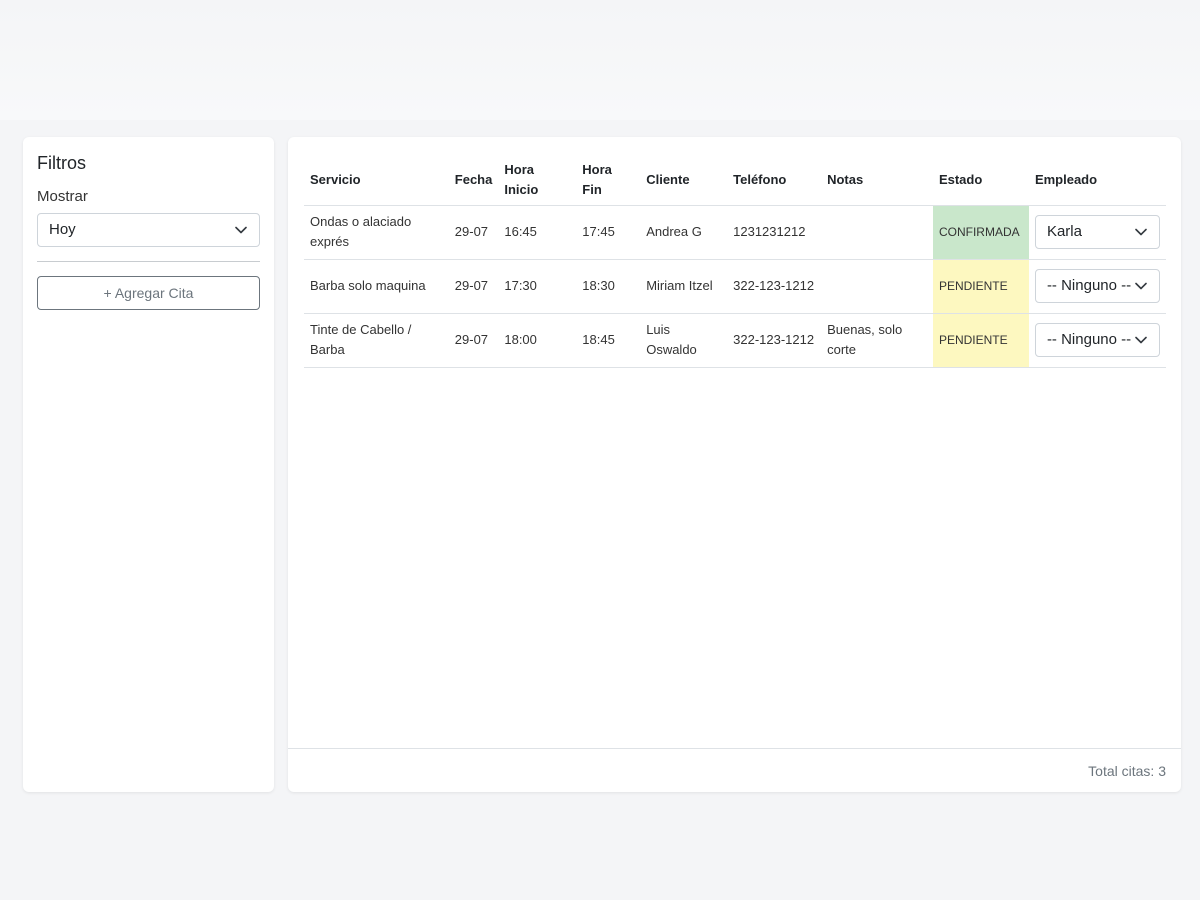 This screenshot has height=900, width=1200. I want to click on filters-title: Filtros, so click(61, 163).